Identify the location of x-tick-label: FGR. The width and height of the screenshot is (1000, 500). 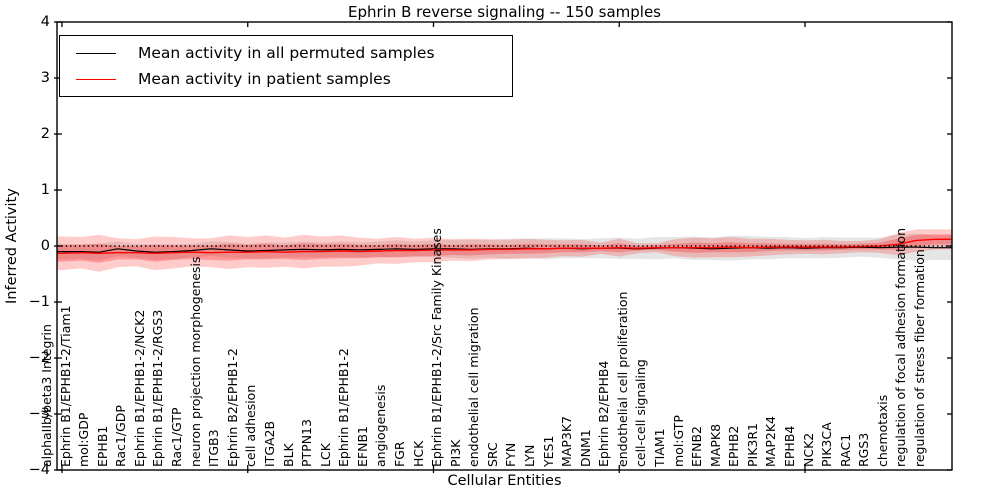
(399, 454).